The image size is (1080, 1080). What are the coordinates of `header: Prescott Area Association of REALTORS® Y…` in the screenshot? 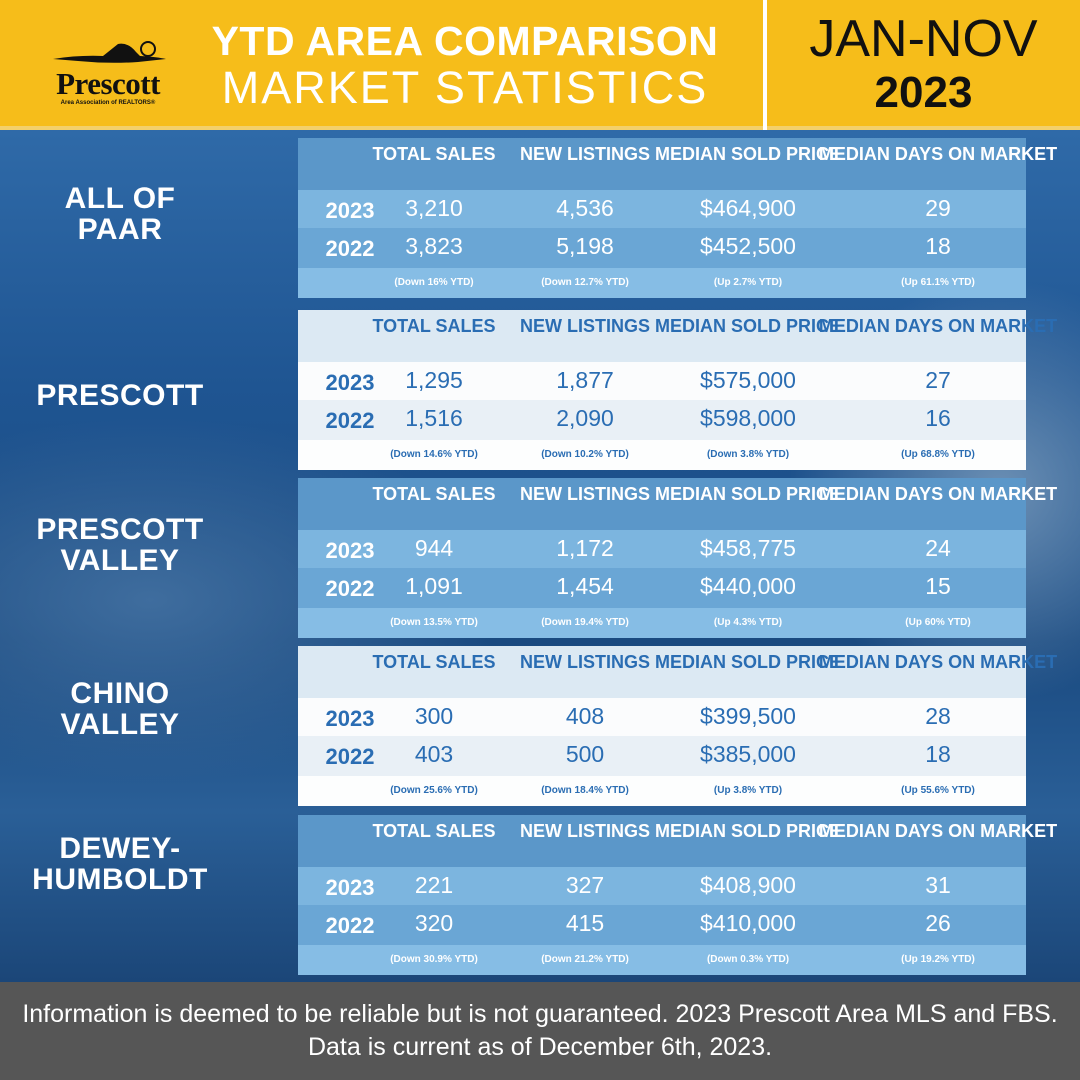 It's located at (540, 65).